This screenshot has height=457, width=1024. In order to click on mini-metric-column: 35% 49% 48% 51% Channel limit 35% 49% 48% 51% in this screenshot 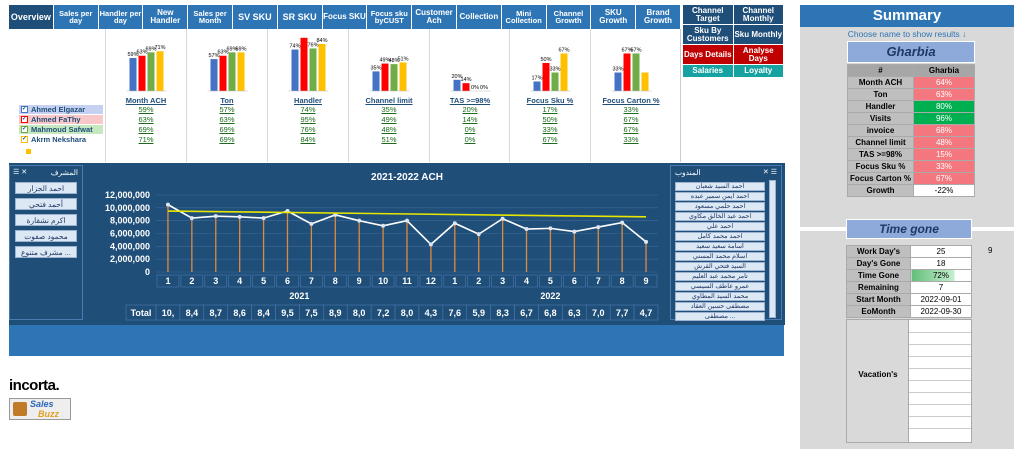, I will do `click(388, 95)`.